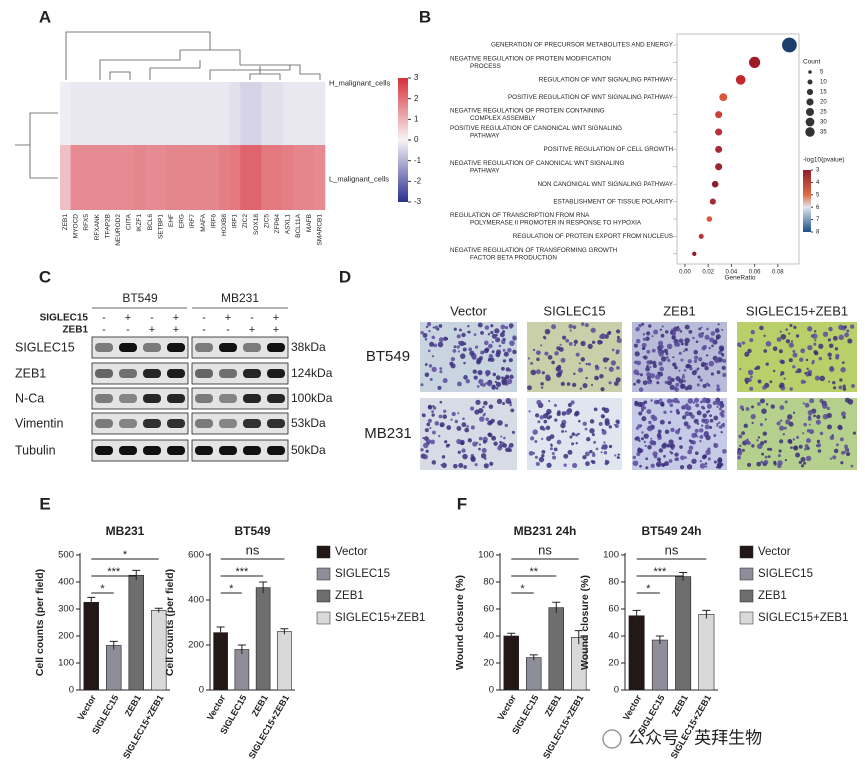 This screenshot has width=865, height=771. I want to click on y-tick-label: 60, so click(488, 609).